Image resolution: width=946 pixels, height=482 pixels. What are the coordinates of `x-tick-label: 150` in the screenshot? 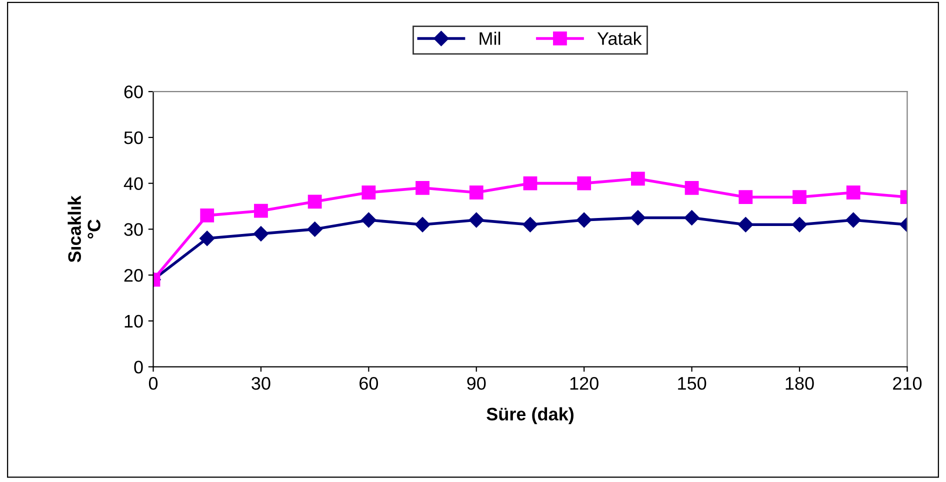 It's located at (692, 383).